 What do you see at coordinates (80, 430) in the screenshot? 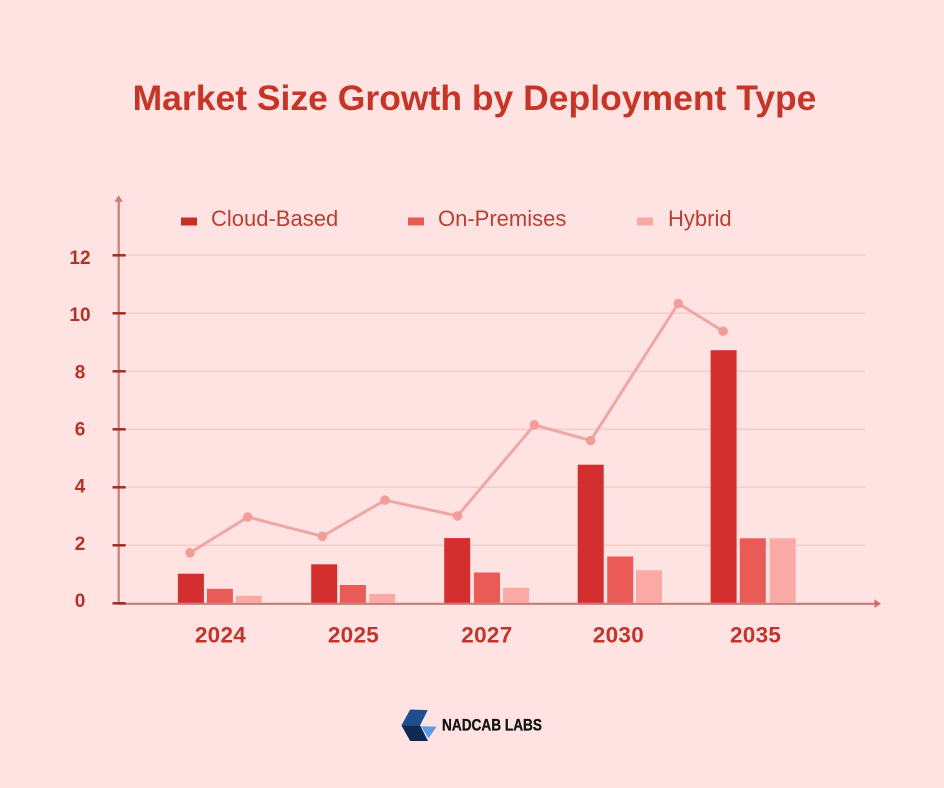
I see `svg-text: 6` at bounding box center [80, 430].